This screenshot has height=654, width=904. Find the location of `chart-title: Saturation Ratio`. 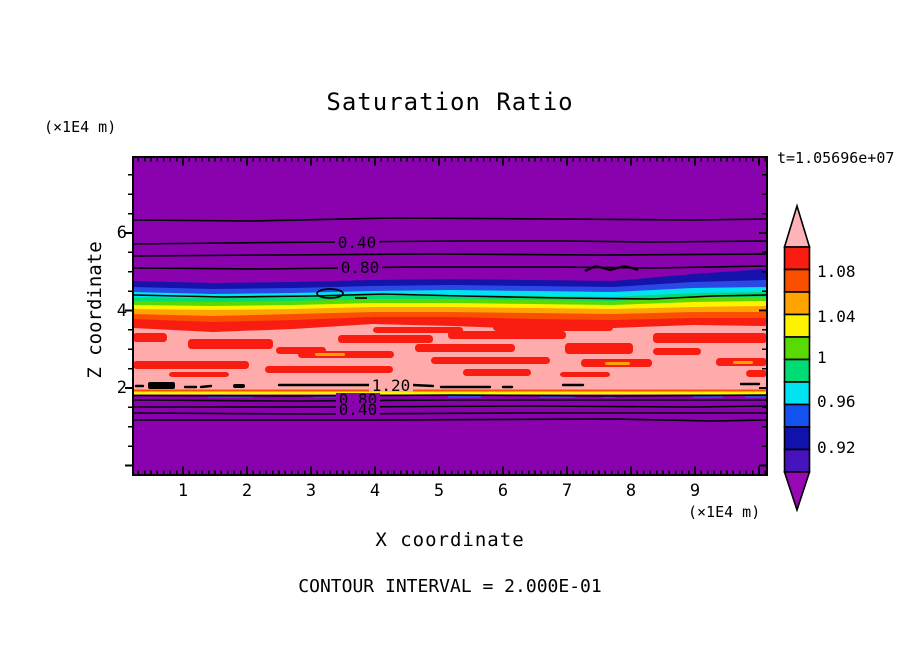

chart-title: Saturation Ratio is located at coordinates (450, 102).